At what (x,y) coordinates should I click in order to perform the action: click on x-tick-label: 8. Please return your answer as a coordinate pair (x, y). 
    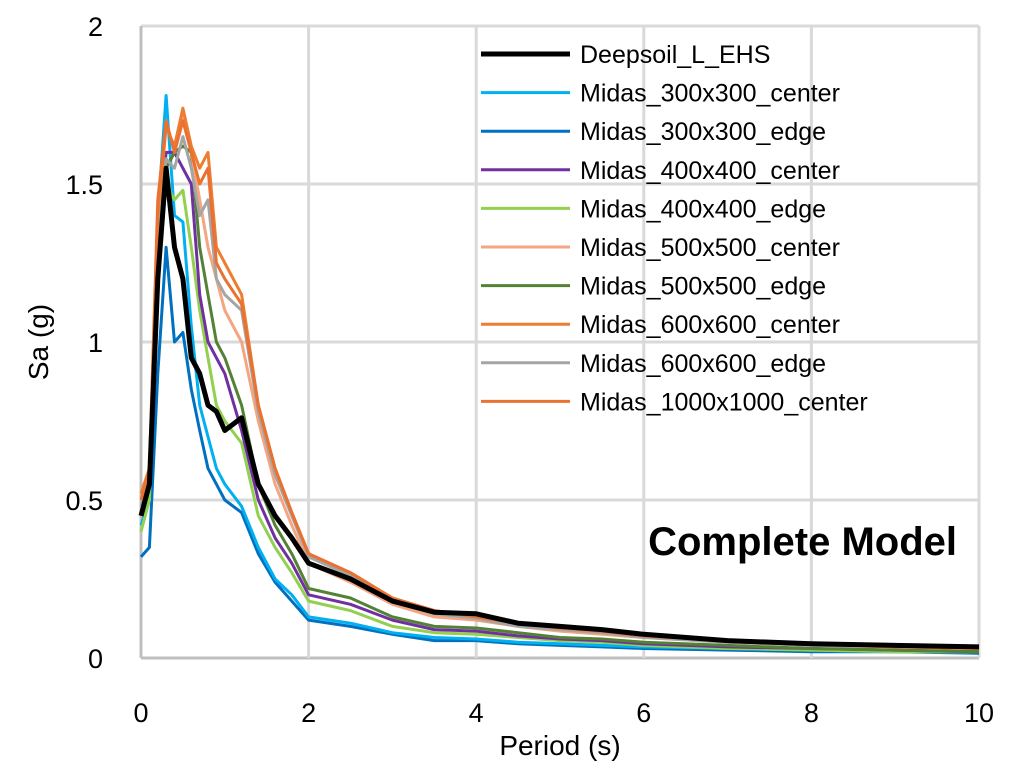
    Looking at the image, I should click on (811, 713).